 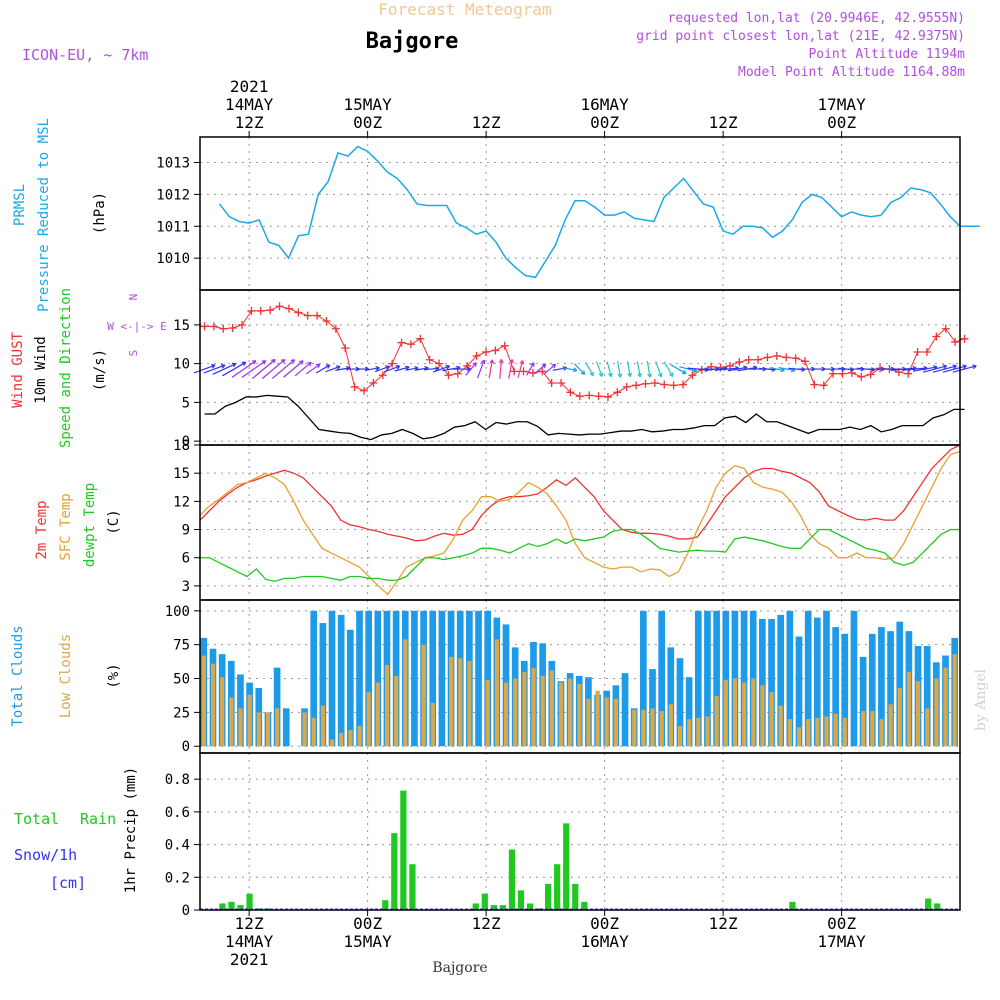 What do you see at coordinates (181, 502) in the screenshot?
I see `y-tick-label: 12` at bounding box center [181, 502].